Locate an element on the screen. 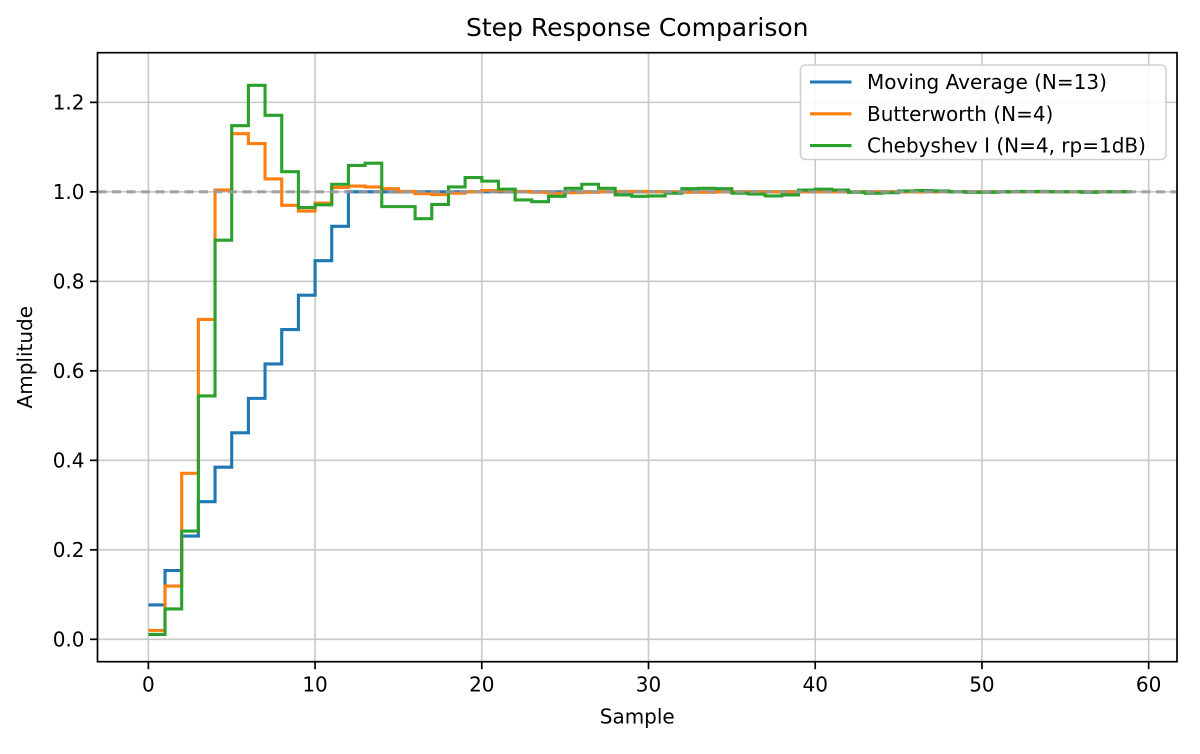  y-tick-label: 1.0 is located at coordinates (69, 192).